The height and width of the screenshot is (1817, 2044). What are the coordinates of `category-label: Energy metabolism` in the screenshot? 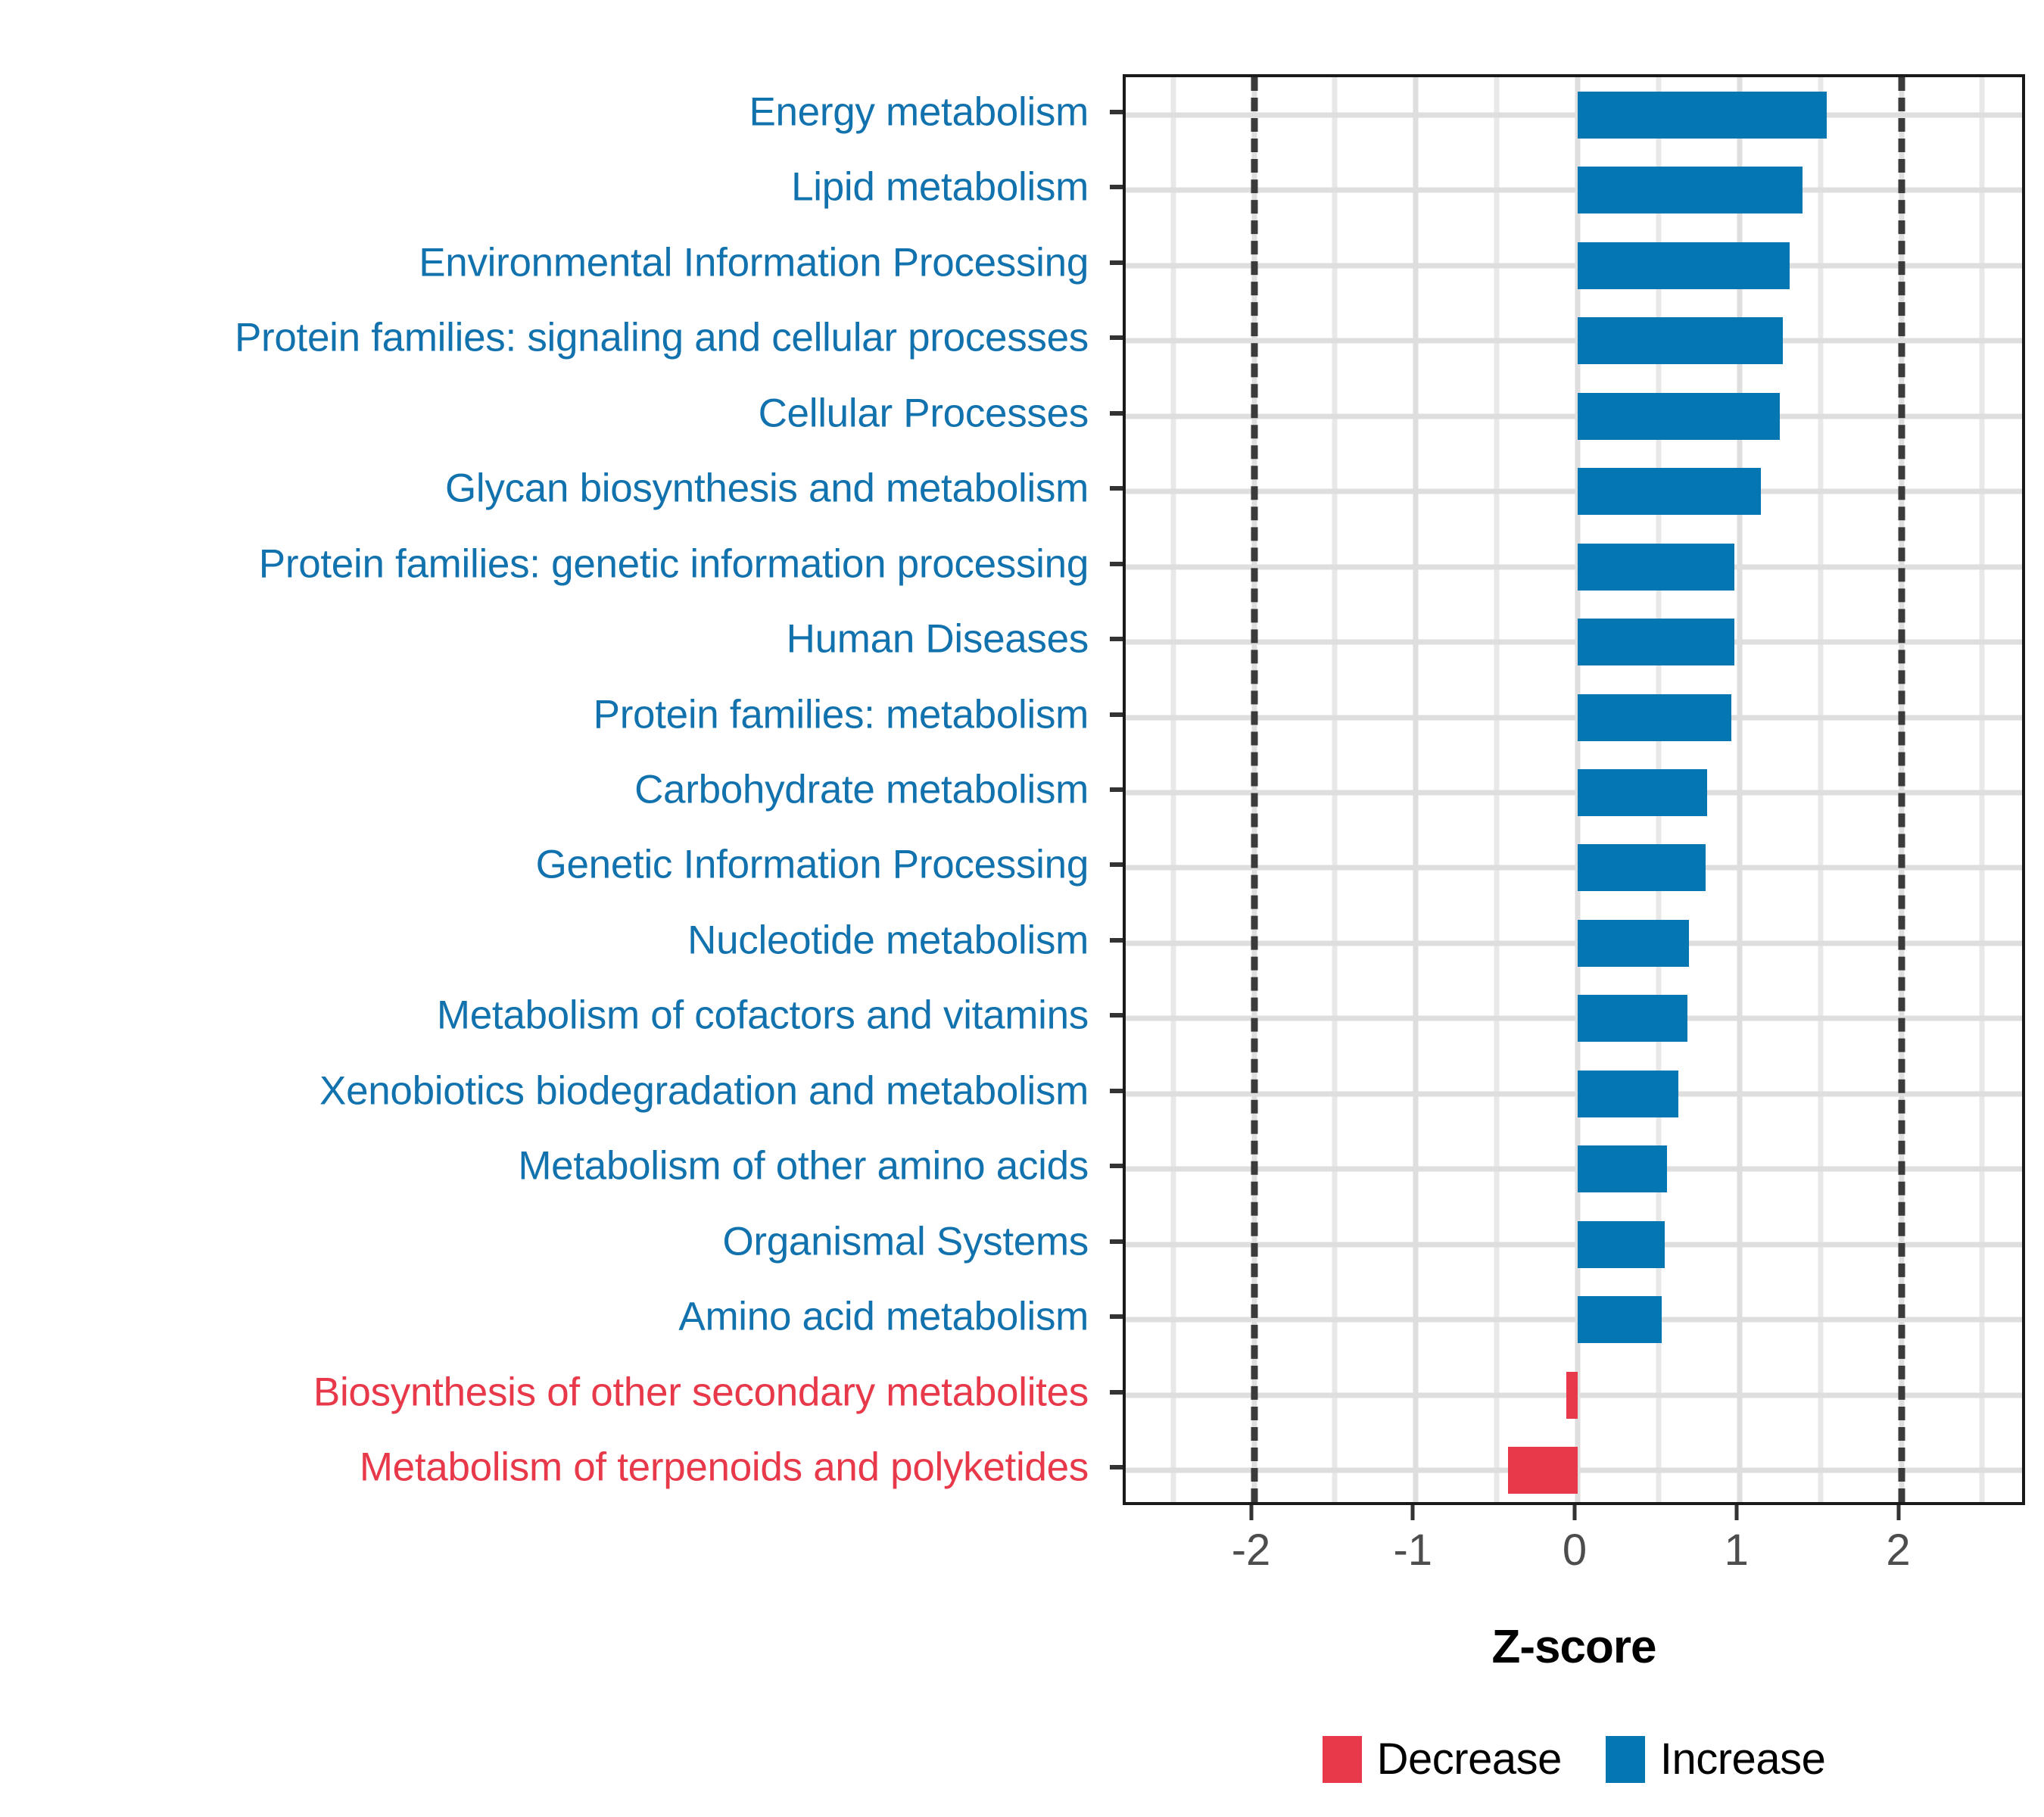 It's located at (919, 112).